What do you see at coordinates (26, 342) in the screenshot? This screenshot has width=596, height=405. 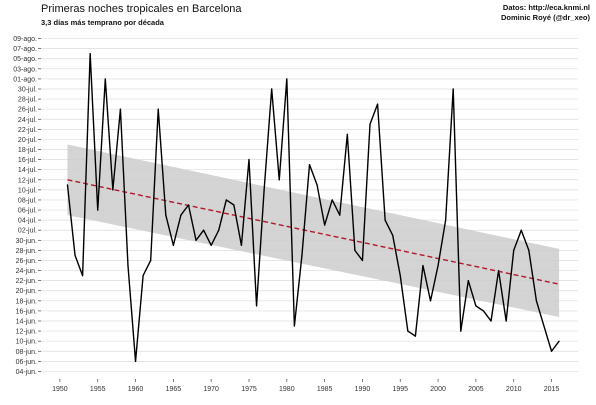 I see `y-tick-label: 10-jun.` at bounding box center [26, 342].